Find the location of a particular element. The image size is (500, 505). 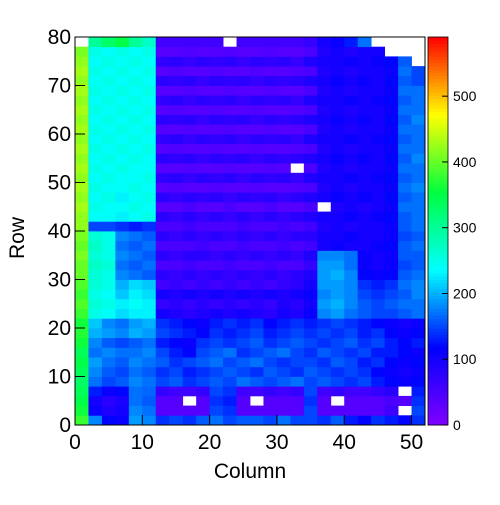

y-axis-label: Row is located at coordinates (17, 237).